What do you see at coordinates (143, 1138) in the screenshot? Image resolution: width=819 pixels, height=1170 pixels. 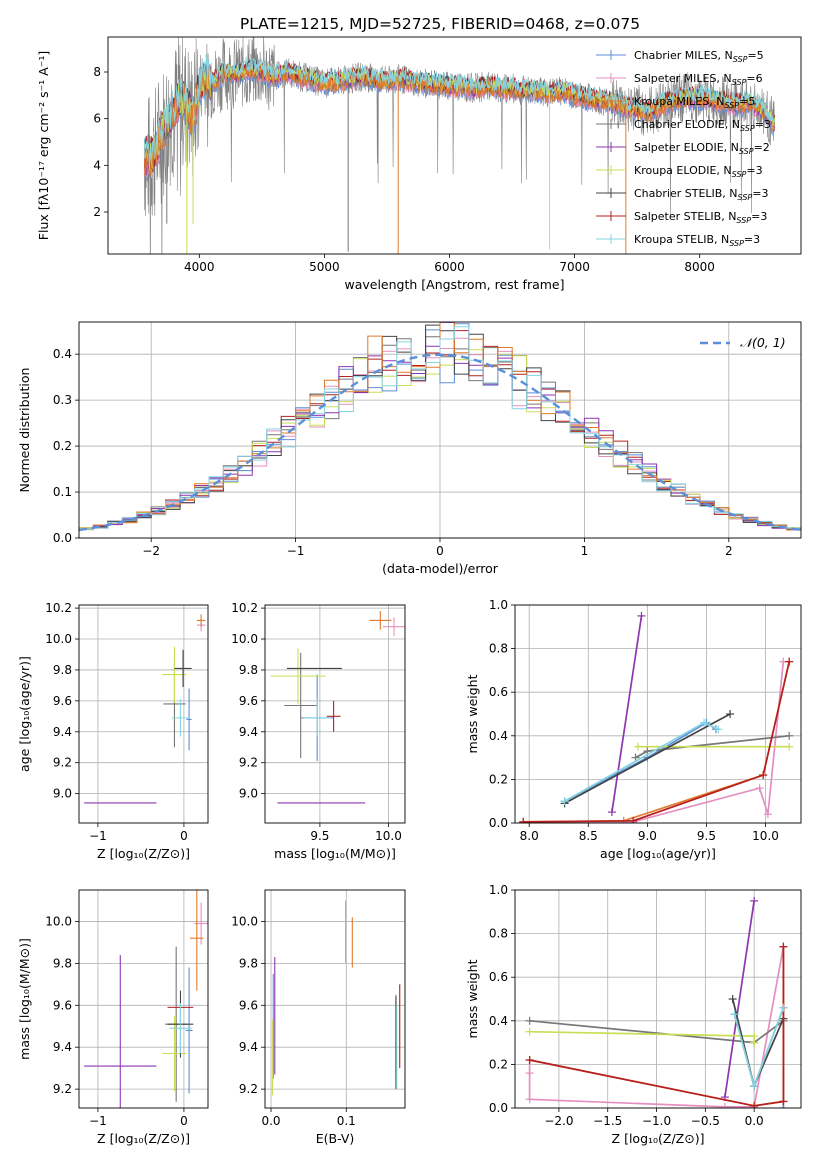 I see `x-axis-label: Z [log₁₀(Z/Z⊙)]` at bounding box center [143, 1138].